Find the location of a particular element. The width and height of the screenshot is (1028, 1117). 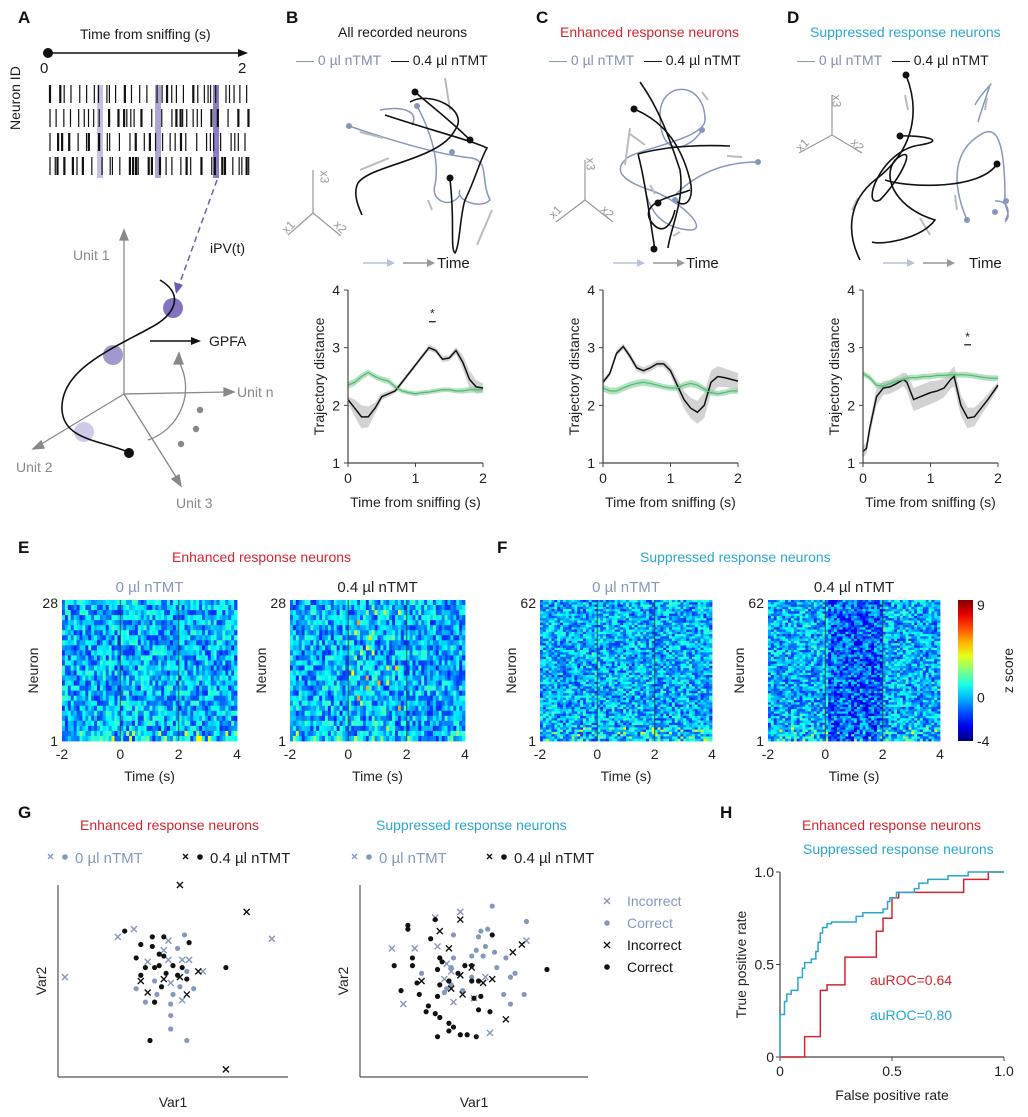

time-label-d: Time is located at coordinates (985, 263).